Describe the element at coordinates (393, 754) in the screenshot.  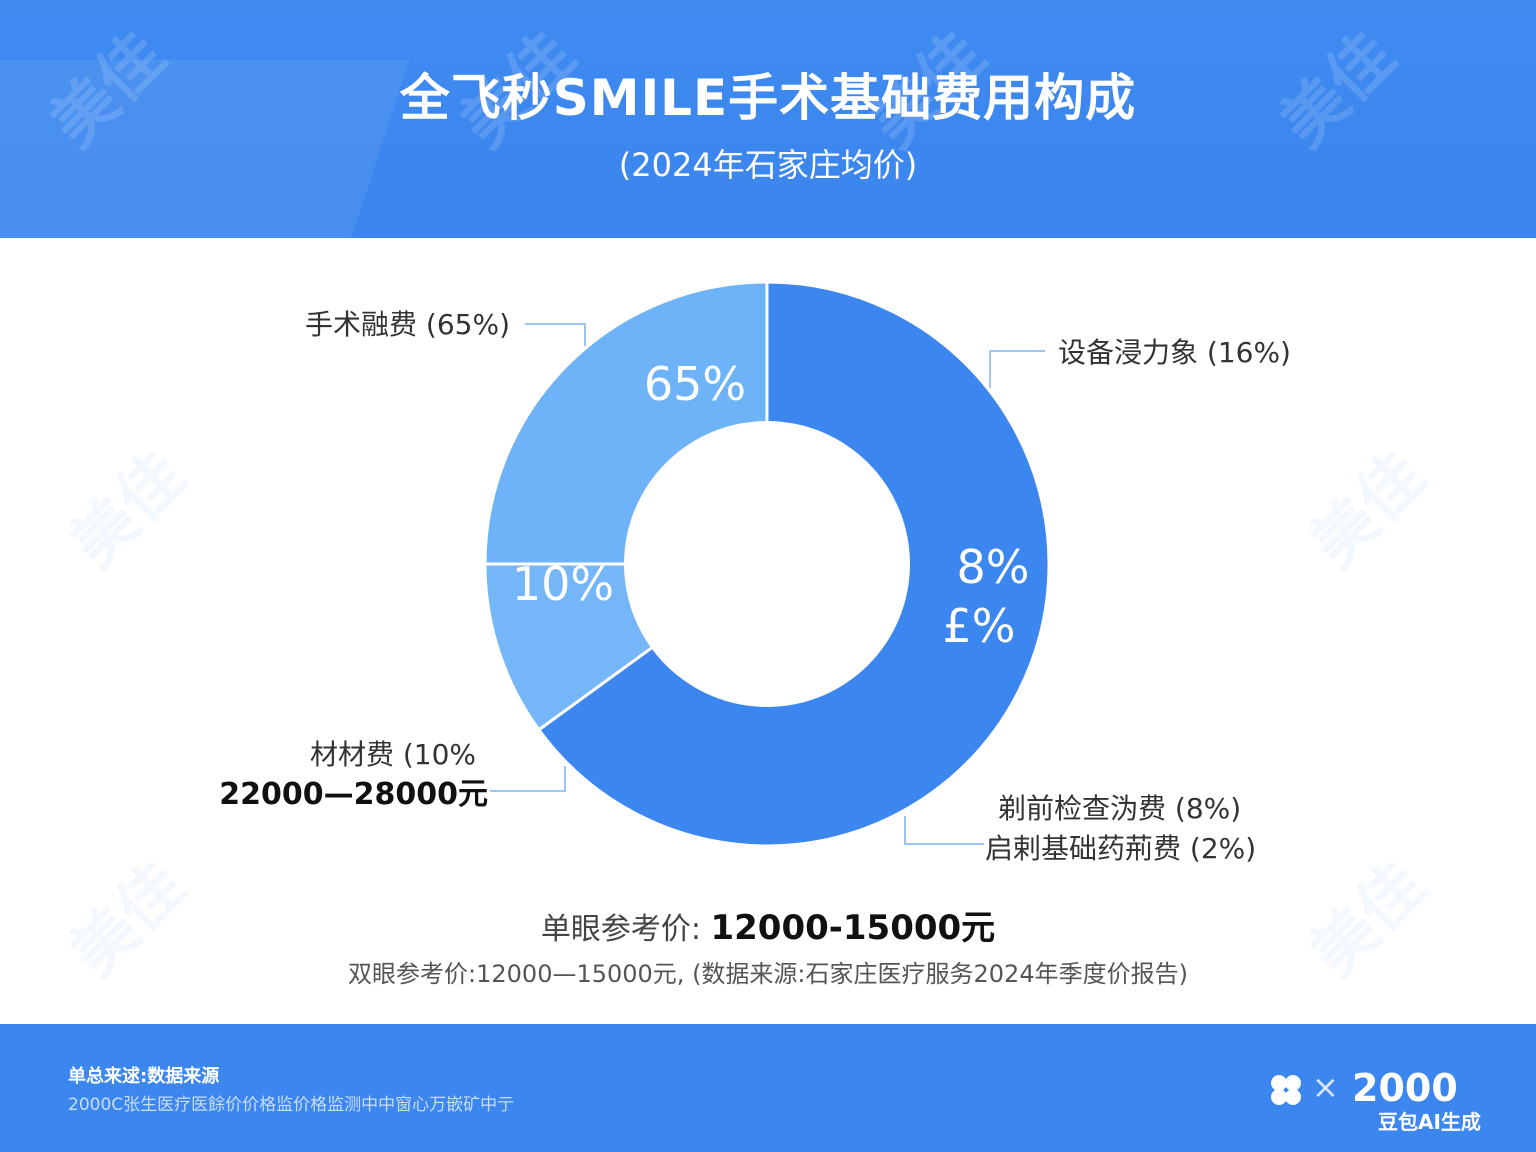
I see `callout-bottom-left-label: 材材费 (10%` at that location.